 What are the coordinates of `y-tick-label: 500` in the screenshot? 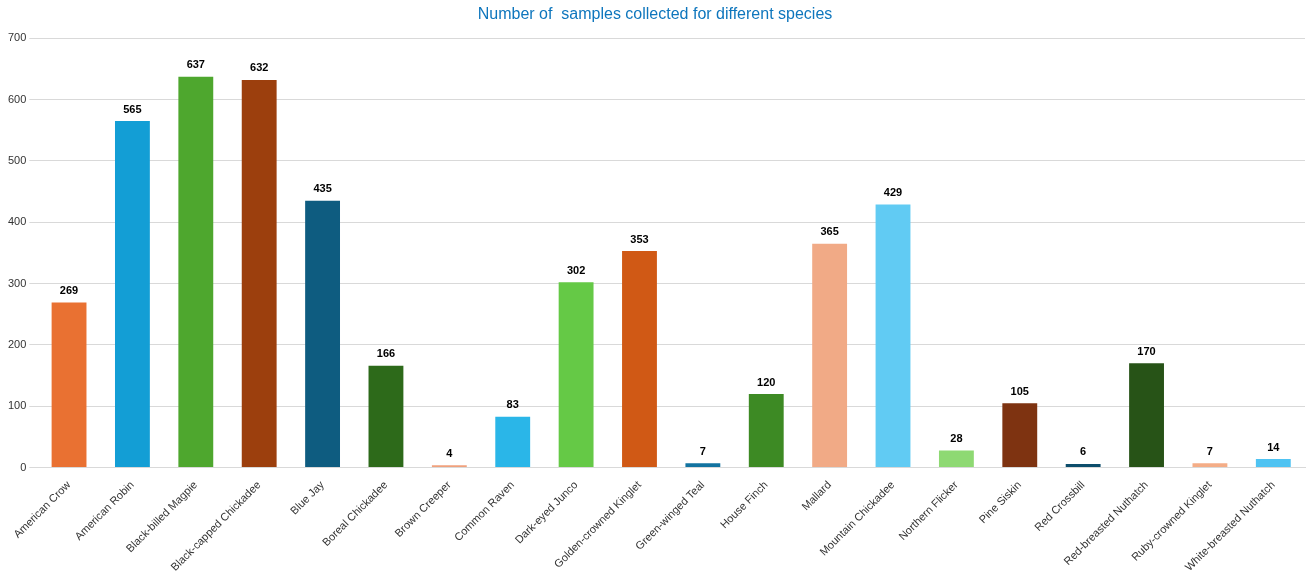 It's located at (17, 159).